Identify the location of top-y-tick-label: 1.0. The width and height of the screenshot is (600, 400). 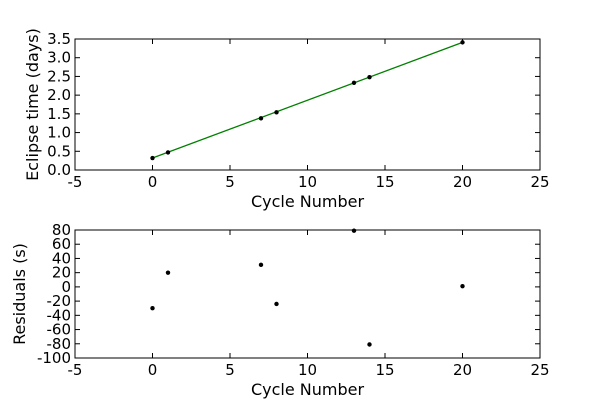
(59, 133).